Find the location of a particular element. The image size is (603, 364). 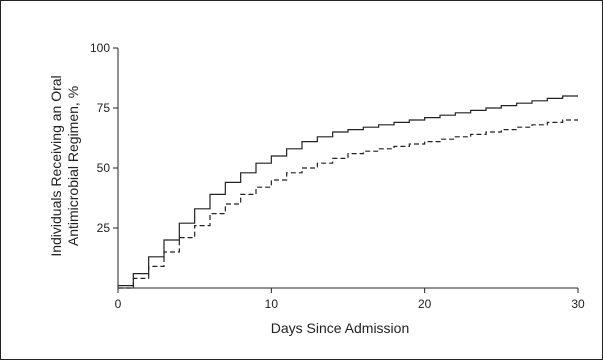

x-tick-label: 10 is located at coordinates (272, 304).